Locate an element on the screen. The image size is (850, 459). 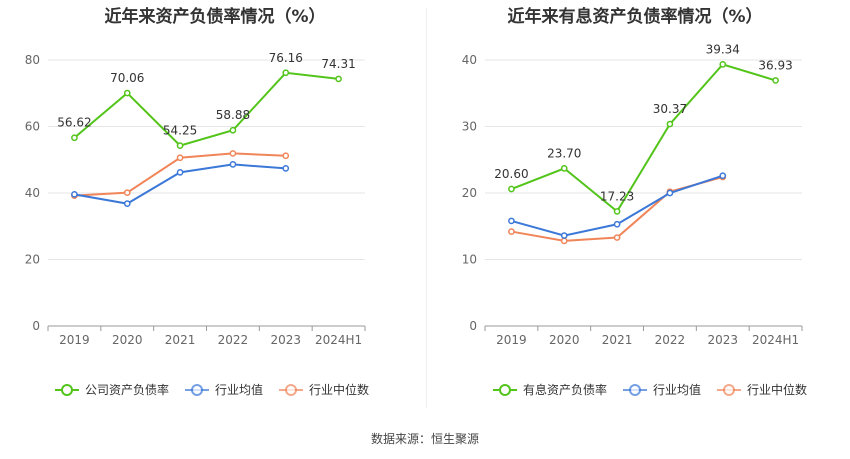
chart-divider is located at coordinates (426, 208).